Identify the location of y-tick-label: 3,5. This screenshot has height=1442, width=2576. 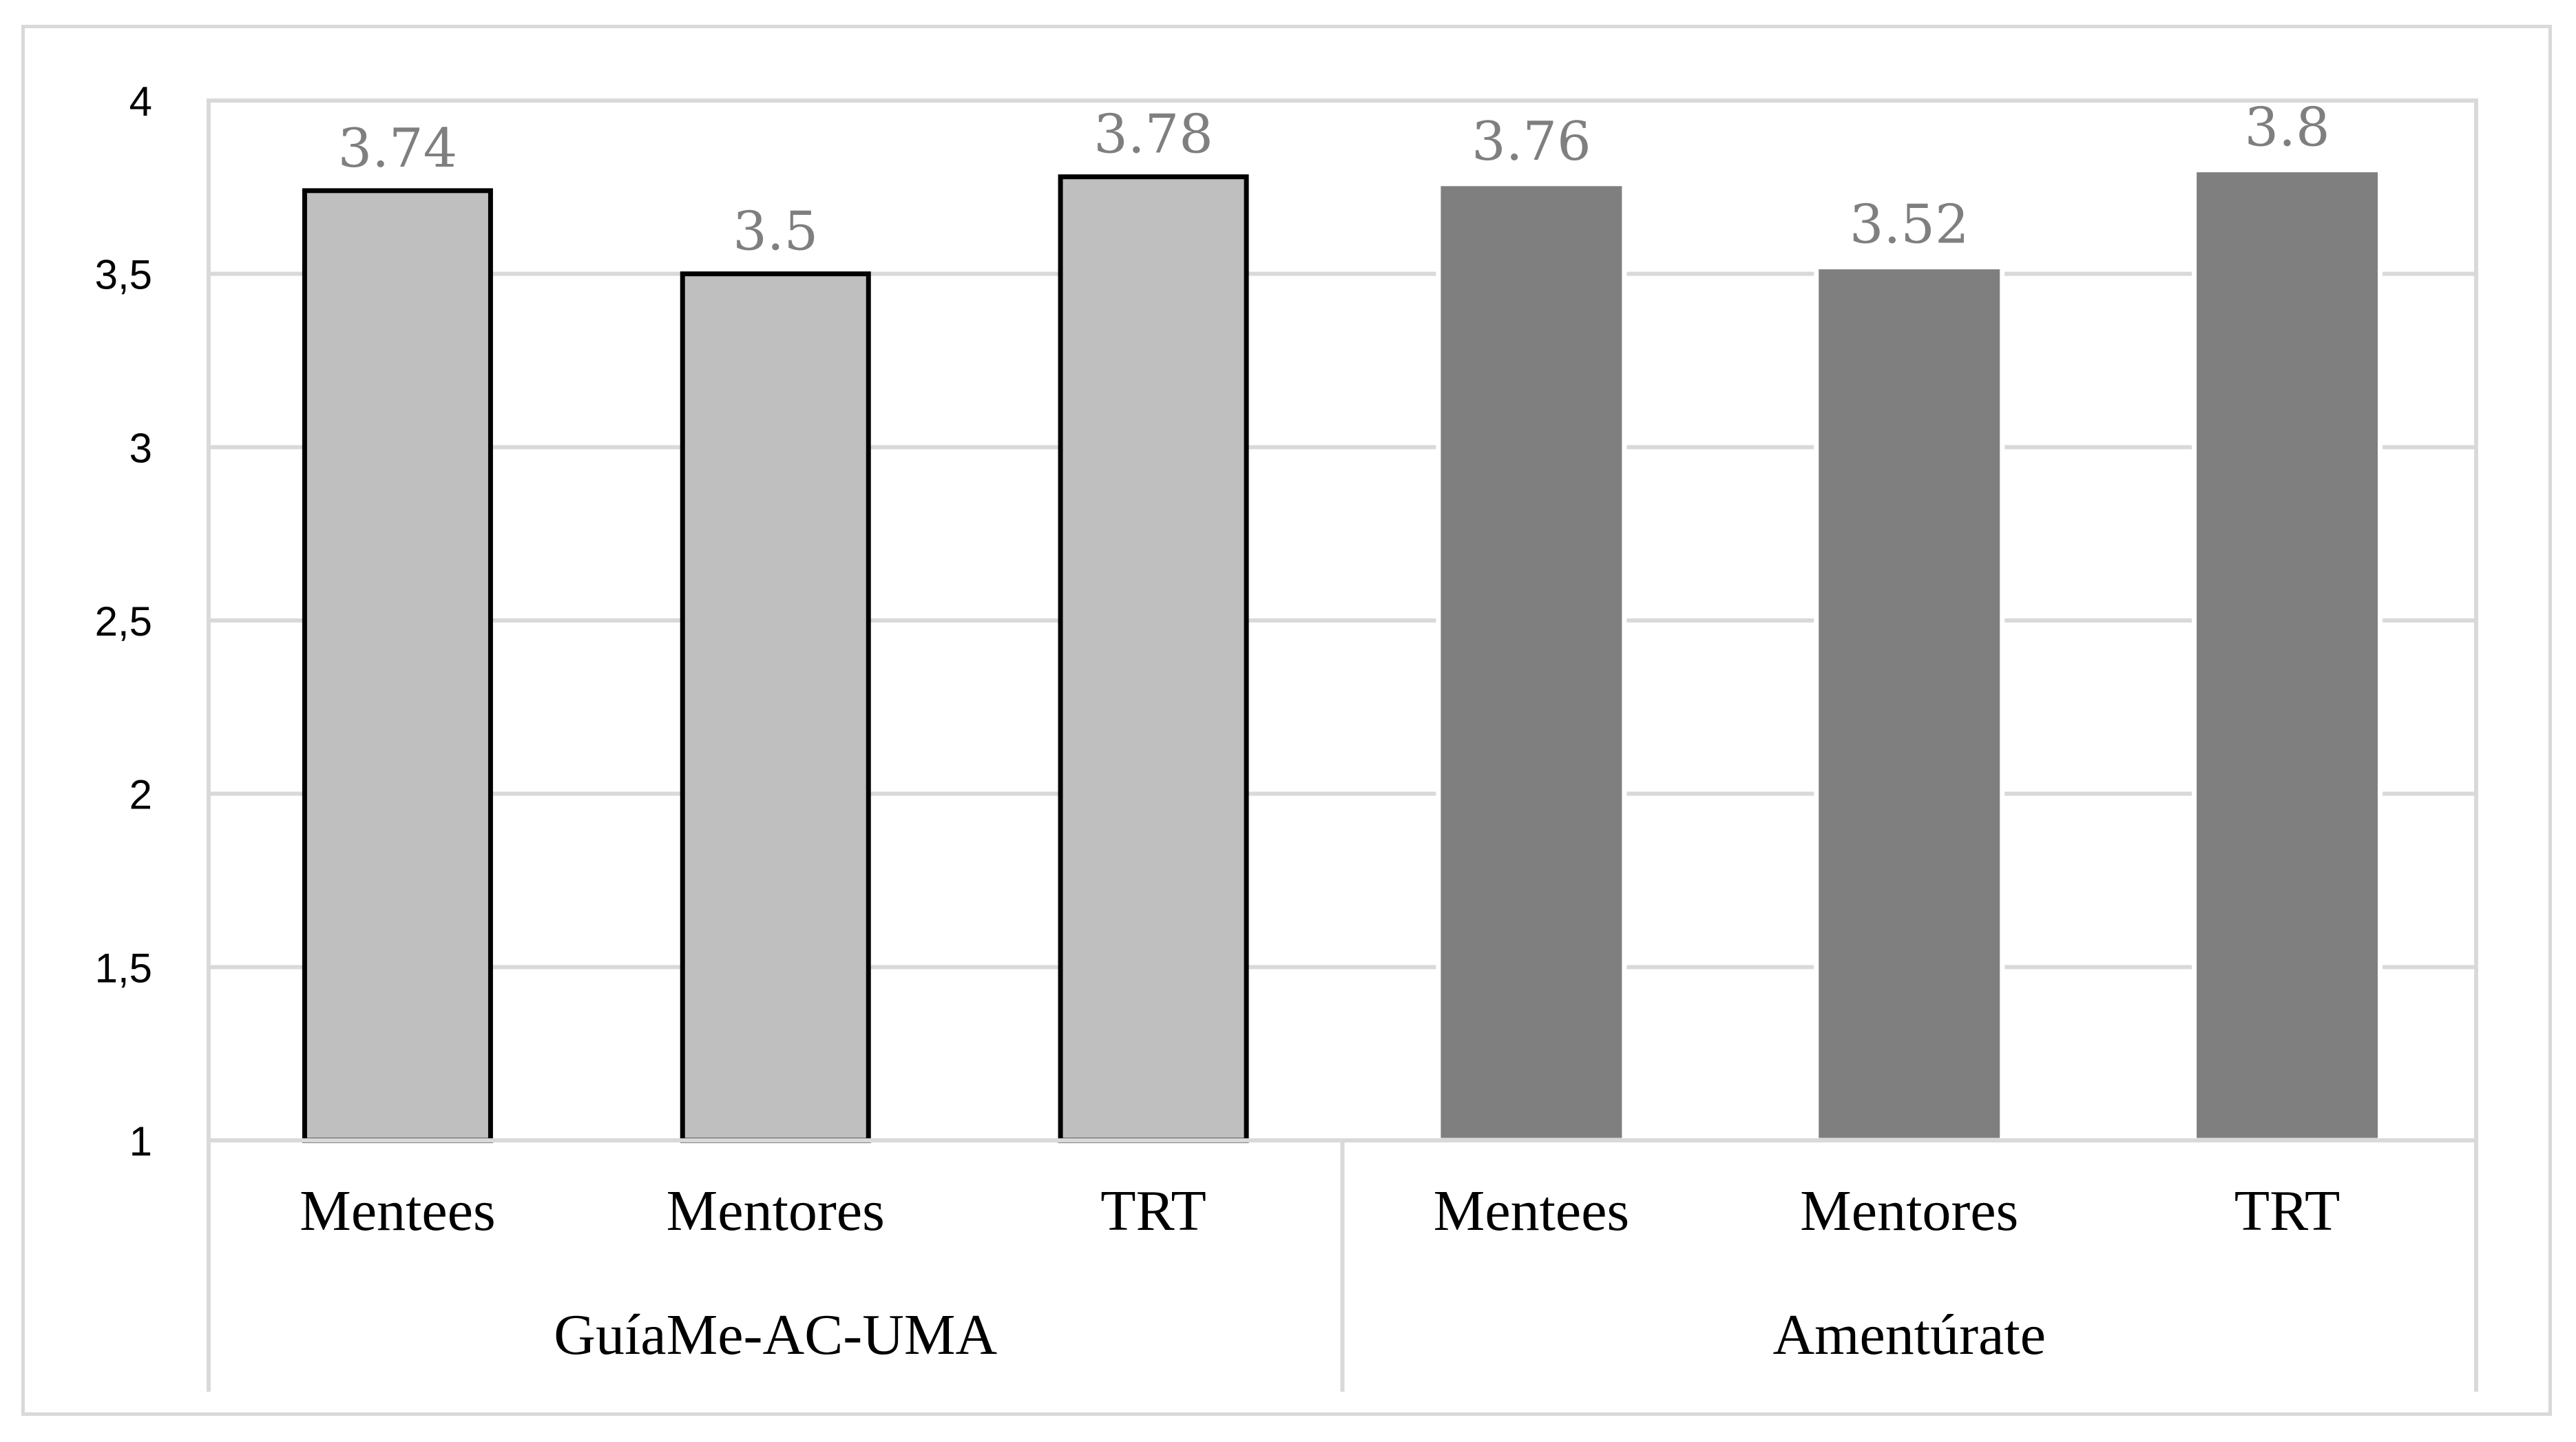
(123, 275).